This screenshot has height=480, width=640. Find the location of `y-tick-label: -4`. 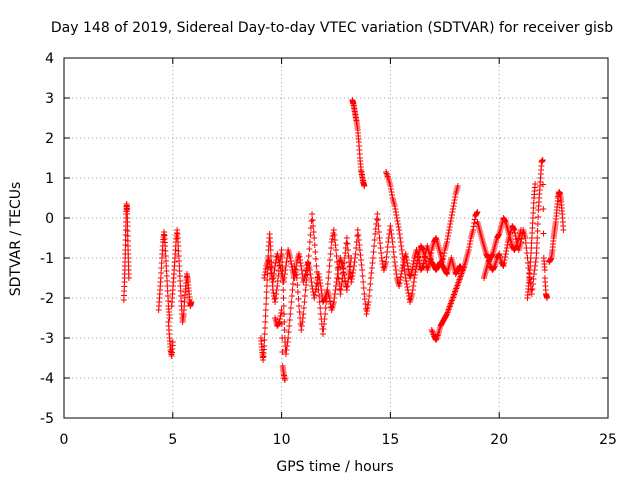

y-tick-label: -4 is located at coordinates (47, 379).